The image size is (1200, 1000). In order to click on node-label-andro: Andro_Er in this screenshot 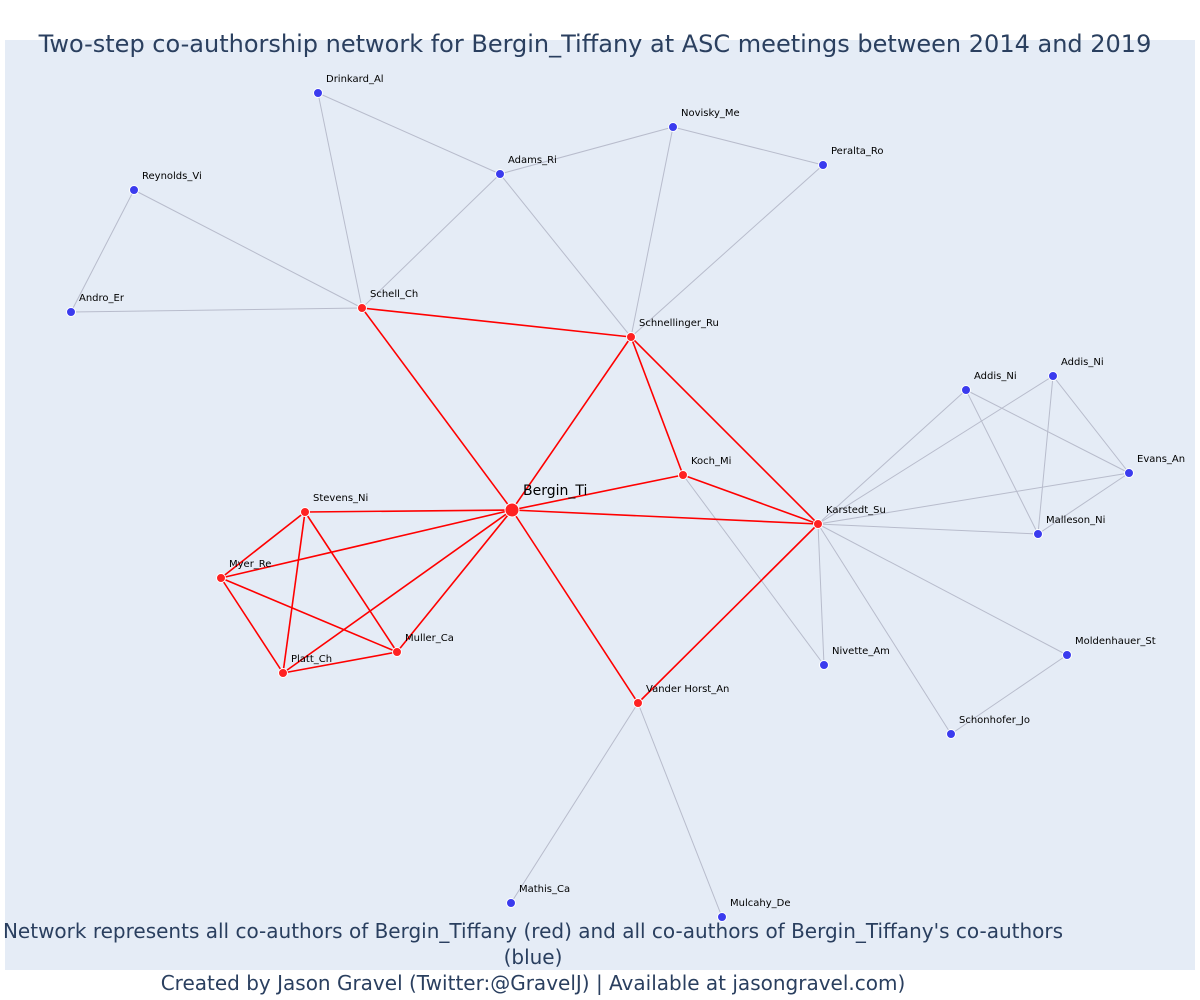, I will do `click(102, 298)`.